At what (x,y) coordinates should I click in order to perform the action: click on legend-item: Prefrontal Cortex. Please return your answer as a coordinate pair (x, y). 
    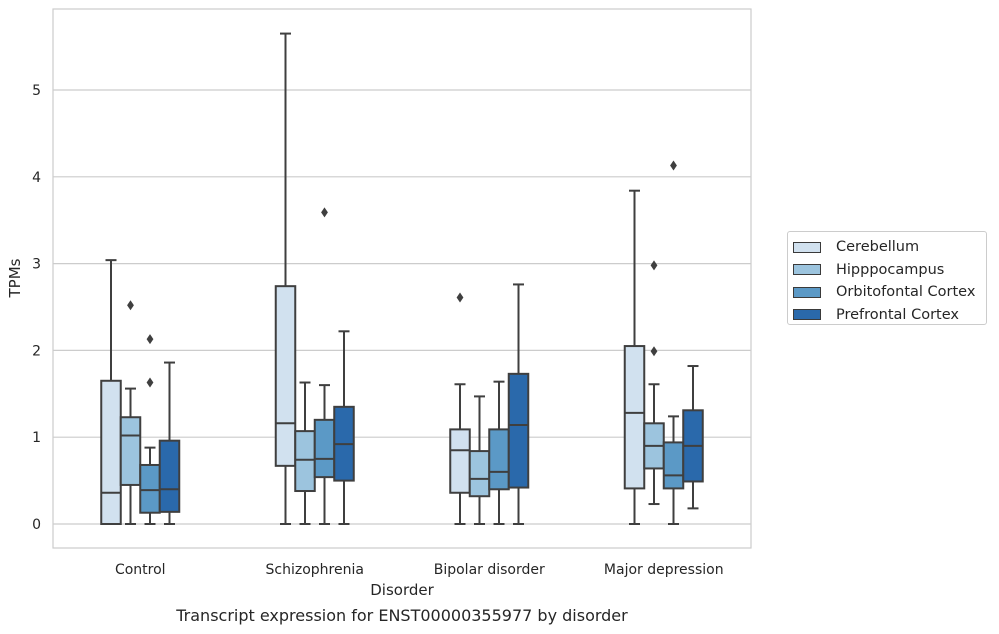
    Looking at the image, I should click on (889, 315).